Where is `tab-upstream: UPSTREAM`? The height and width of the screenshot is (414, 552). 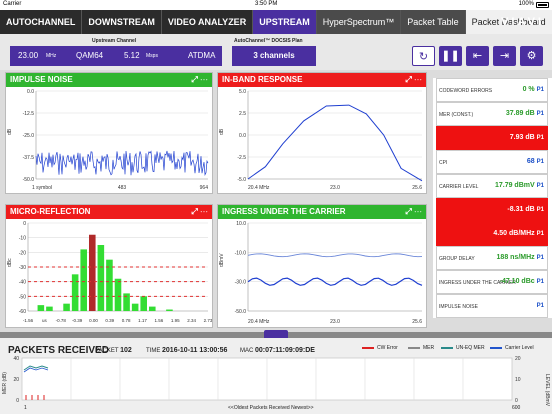
tab-upstream: UPSTREAM is located at coordinates (285, 22).